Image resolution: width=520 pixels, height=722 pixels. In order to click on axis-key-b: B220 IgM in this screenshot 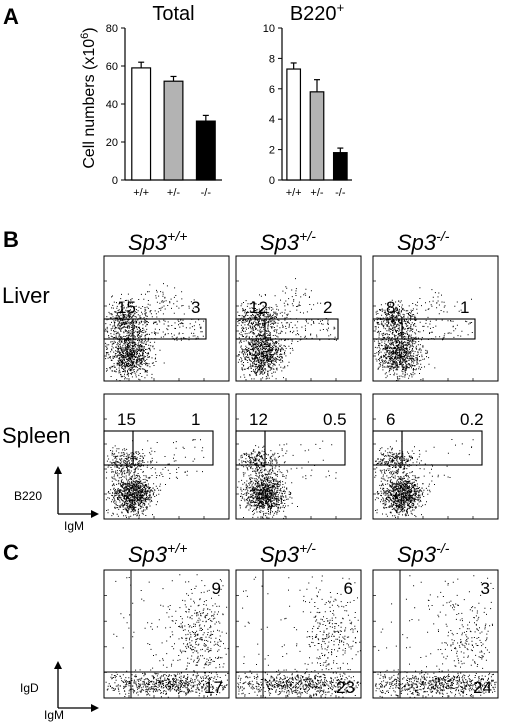, I will do `click(56, 499)`.